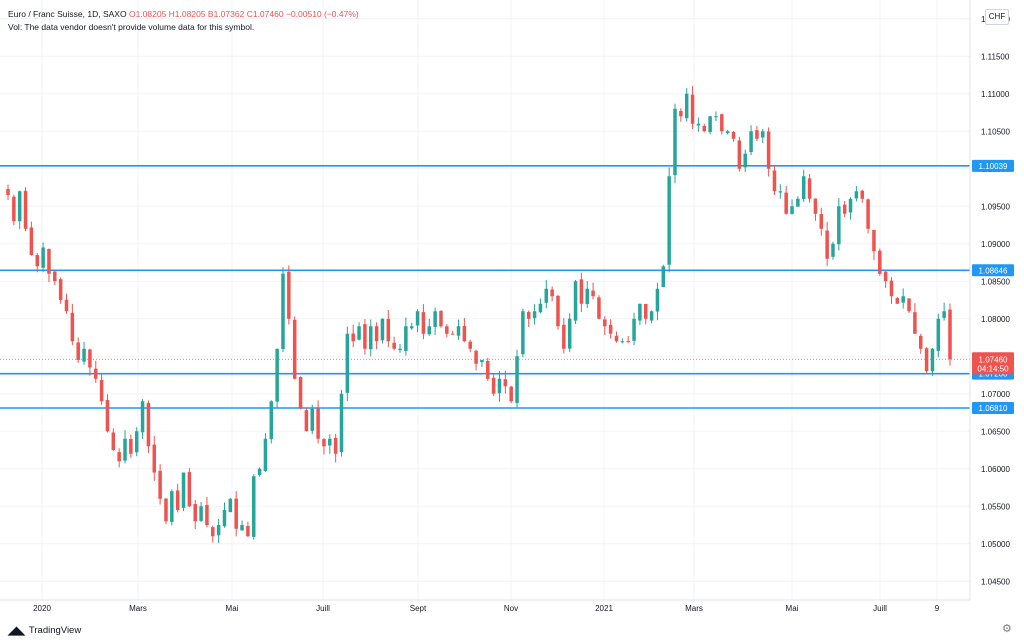 The width and height of the screenshot is (1024, 641). I want to click on x-tick-label: Sept, so click(418, 608).